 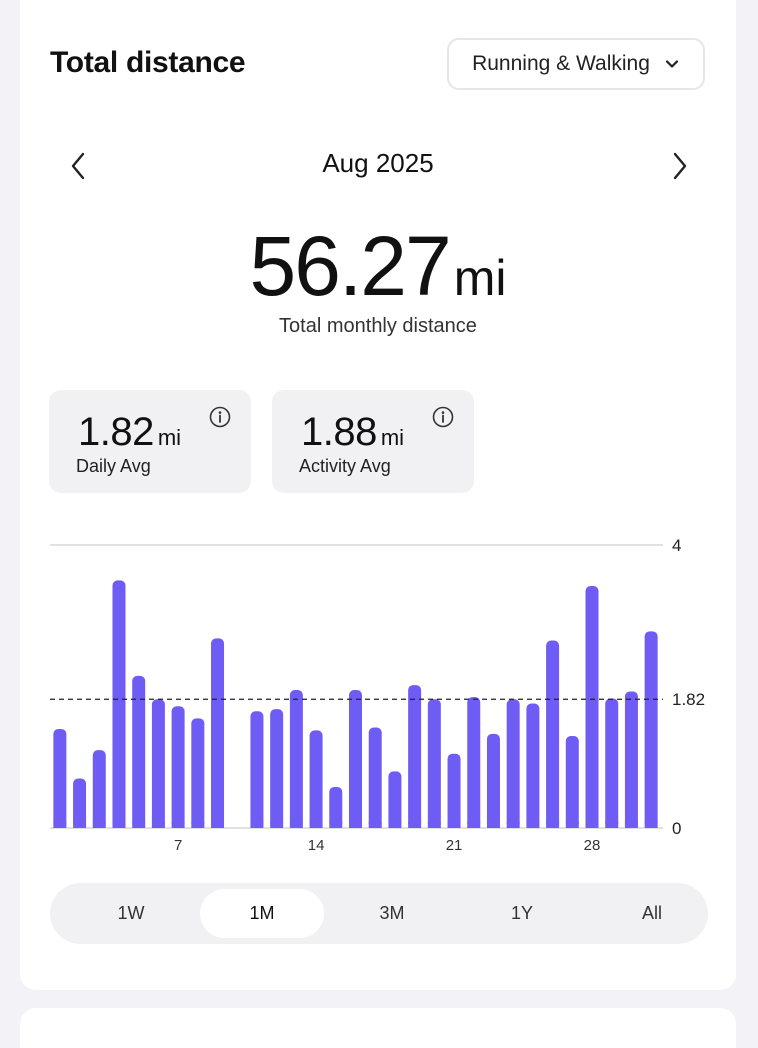 What do you see at coordinates (345, 466) in the screenshot?
I see `activity-avg-label: Activity Avg` at bounding box center [345, 466].